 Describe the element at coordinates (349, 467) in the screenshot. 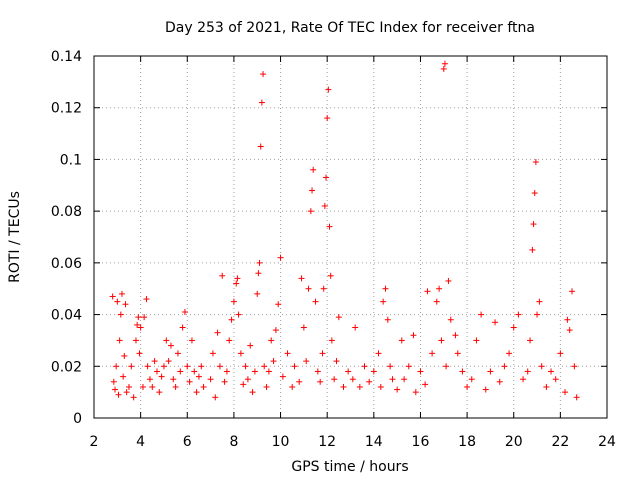

I see `x-axis-label: GPS time / hours` at that location.